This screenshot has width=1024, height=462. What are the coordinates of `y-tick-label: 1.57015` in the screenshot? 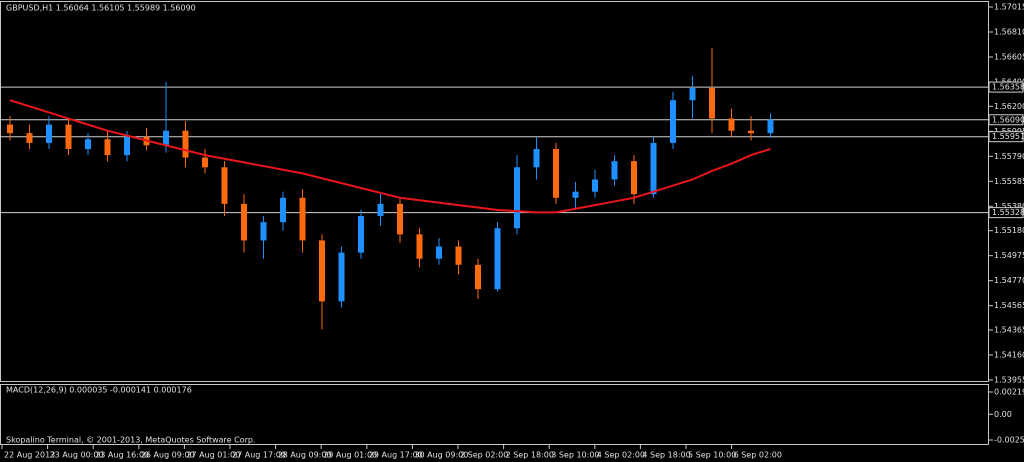 It's located at (1009, 7).